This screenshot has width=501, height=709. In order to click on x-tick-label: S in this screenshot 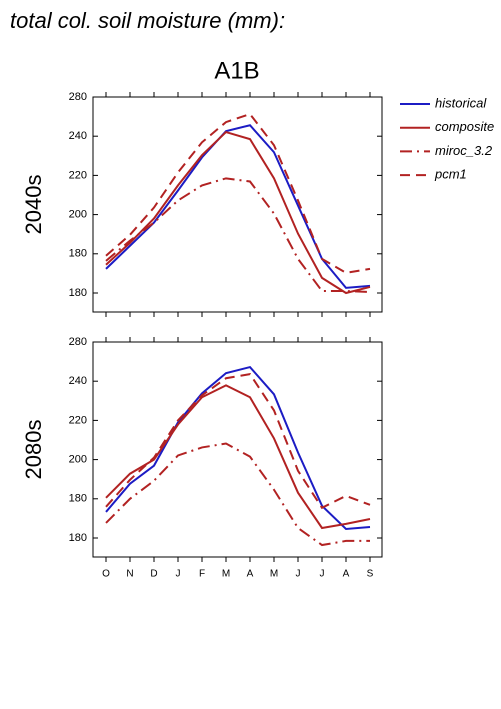, I will do `click(370, 574)`.